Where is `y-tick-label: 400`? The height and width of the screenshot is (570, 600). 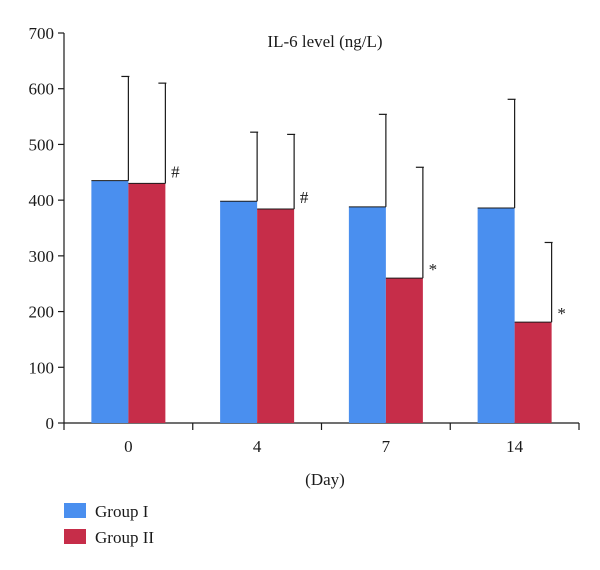 y-tick-label: 400 is located at coordinates (42, 200).